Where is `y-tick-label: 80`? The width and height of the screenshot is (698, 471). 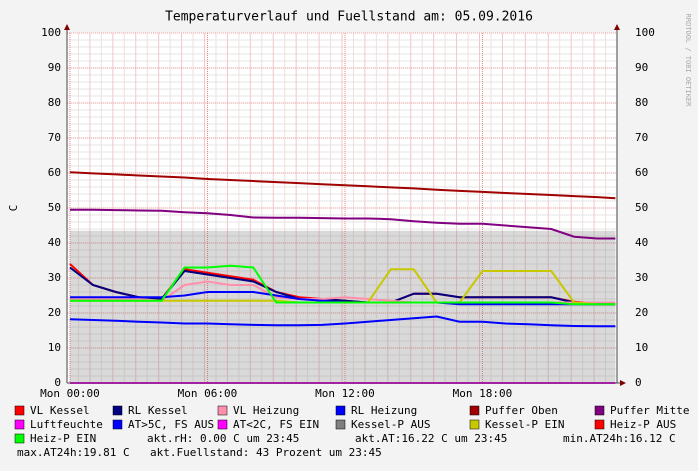
y-tick-label: 80 is located at coordinates (54, 102).